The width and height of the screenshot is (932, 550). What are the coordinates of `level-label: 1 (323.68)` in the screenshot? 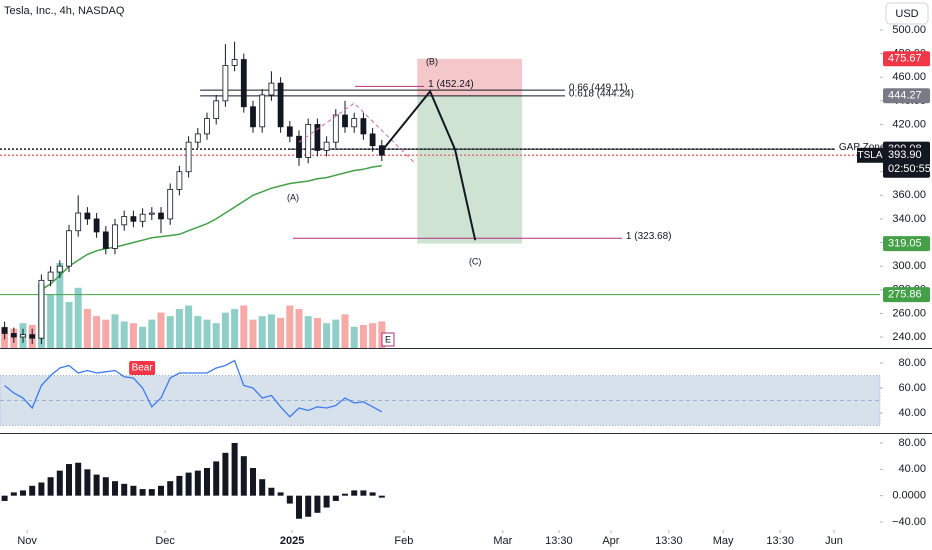 It's located at (649, 236).